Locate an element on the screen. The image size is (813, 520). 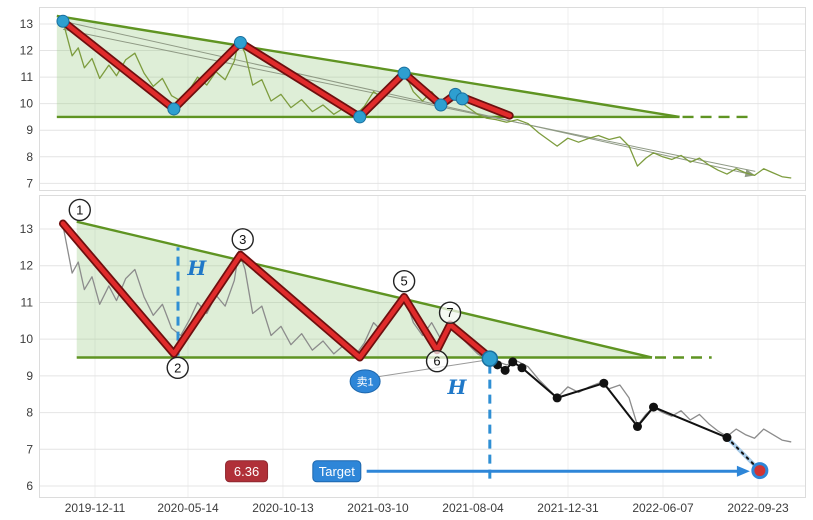
projected-drop-dotted-line is located at coordinates (743, 454).